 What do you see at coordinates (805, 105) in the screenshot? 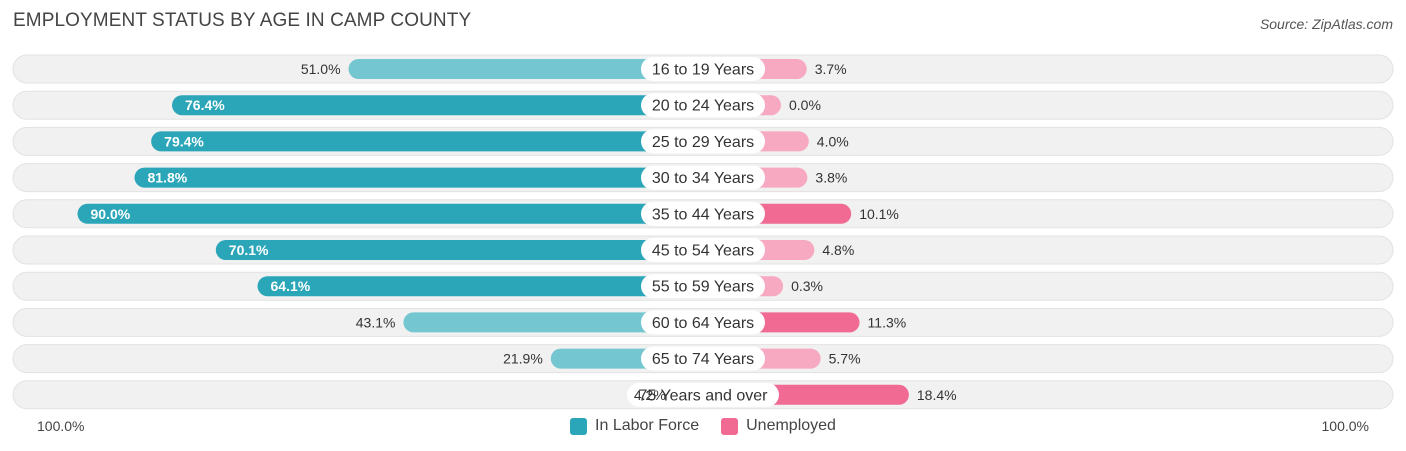
I see `value-label-unemployed: 0.0%` at bounding box center [805, 105].